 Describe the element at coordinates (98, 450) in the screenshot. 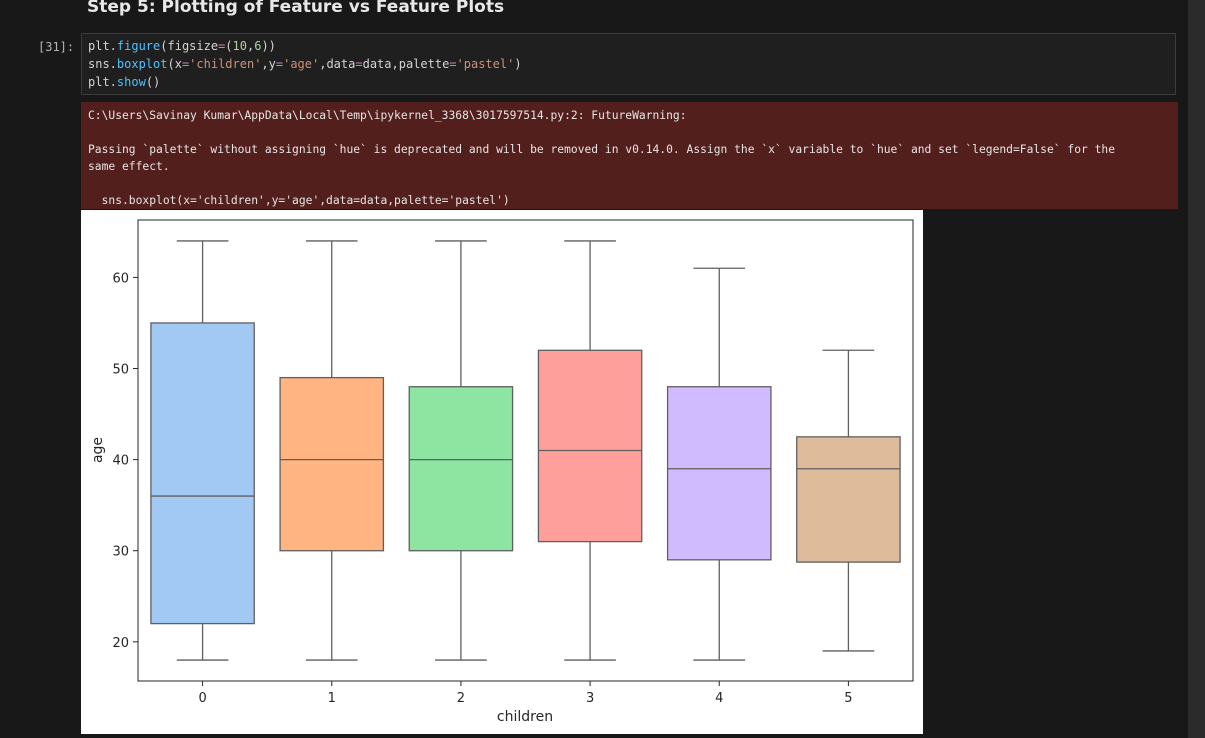

I see `y-axis-label: age` at that location.